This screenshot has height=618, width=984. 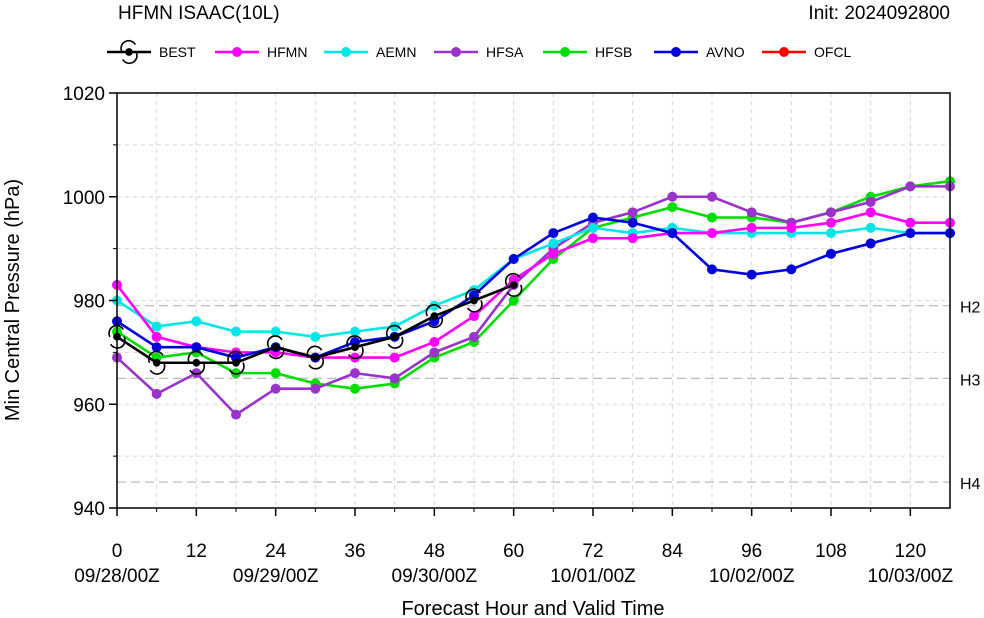 What do you see at coordinates (479, 52) in the screenshot?
I see `legend-item-hfsa: HFSA` at bounding box center [479, 52].